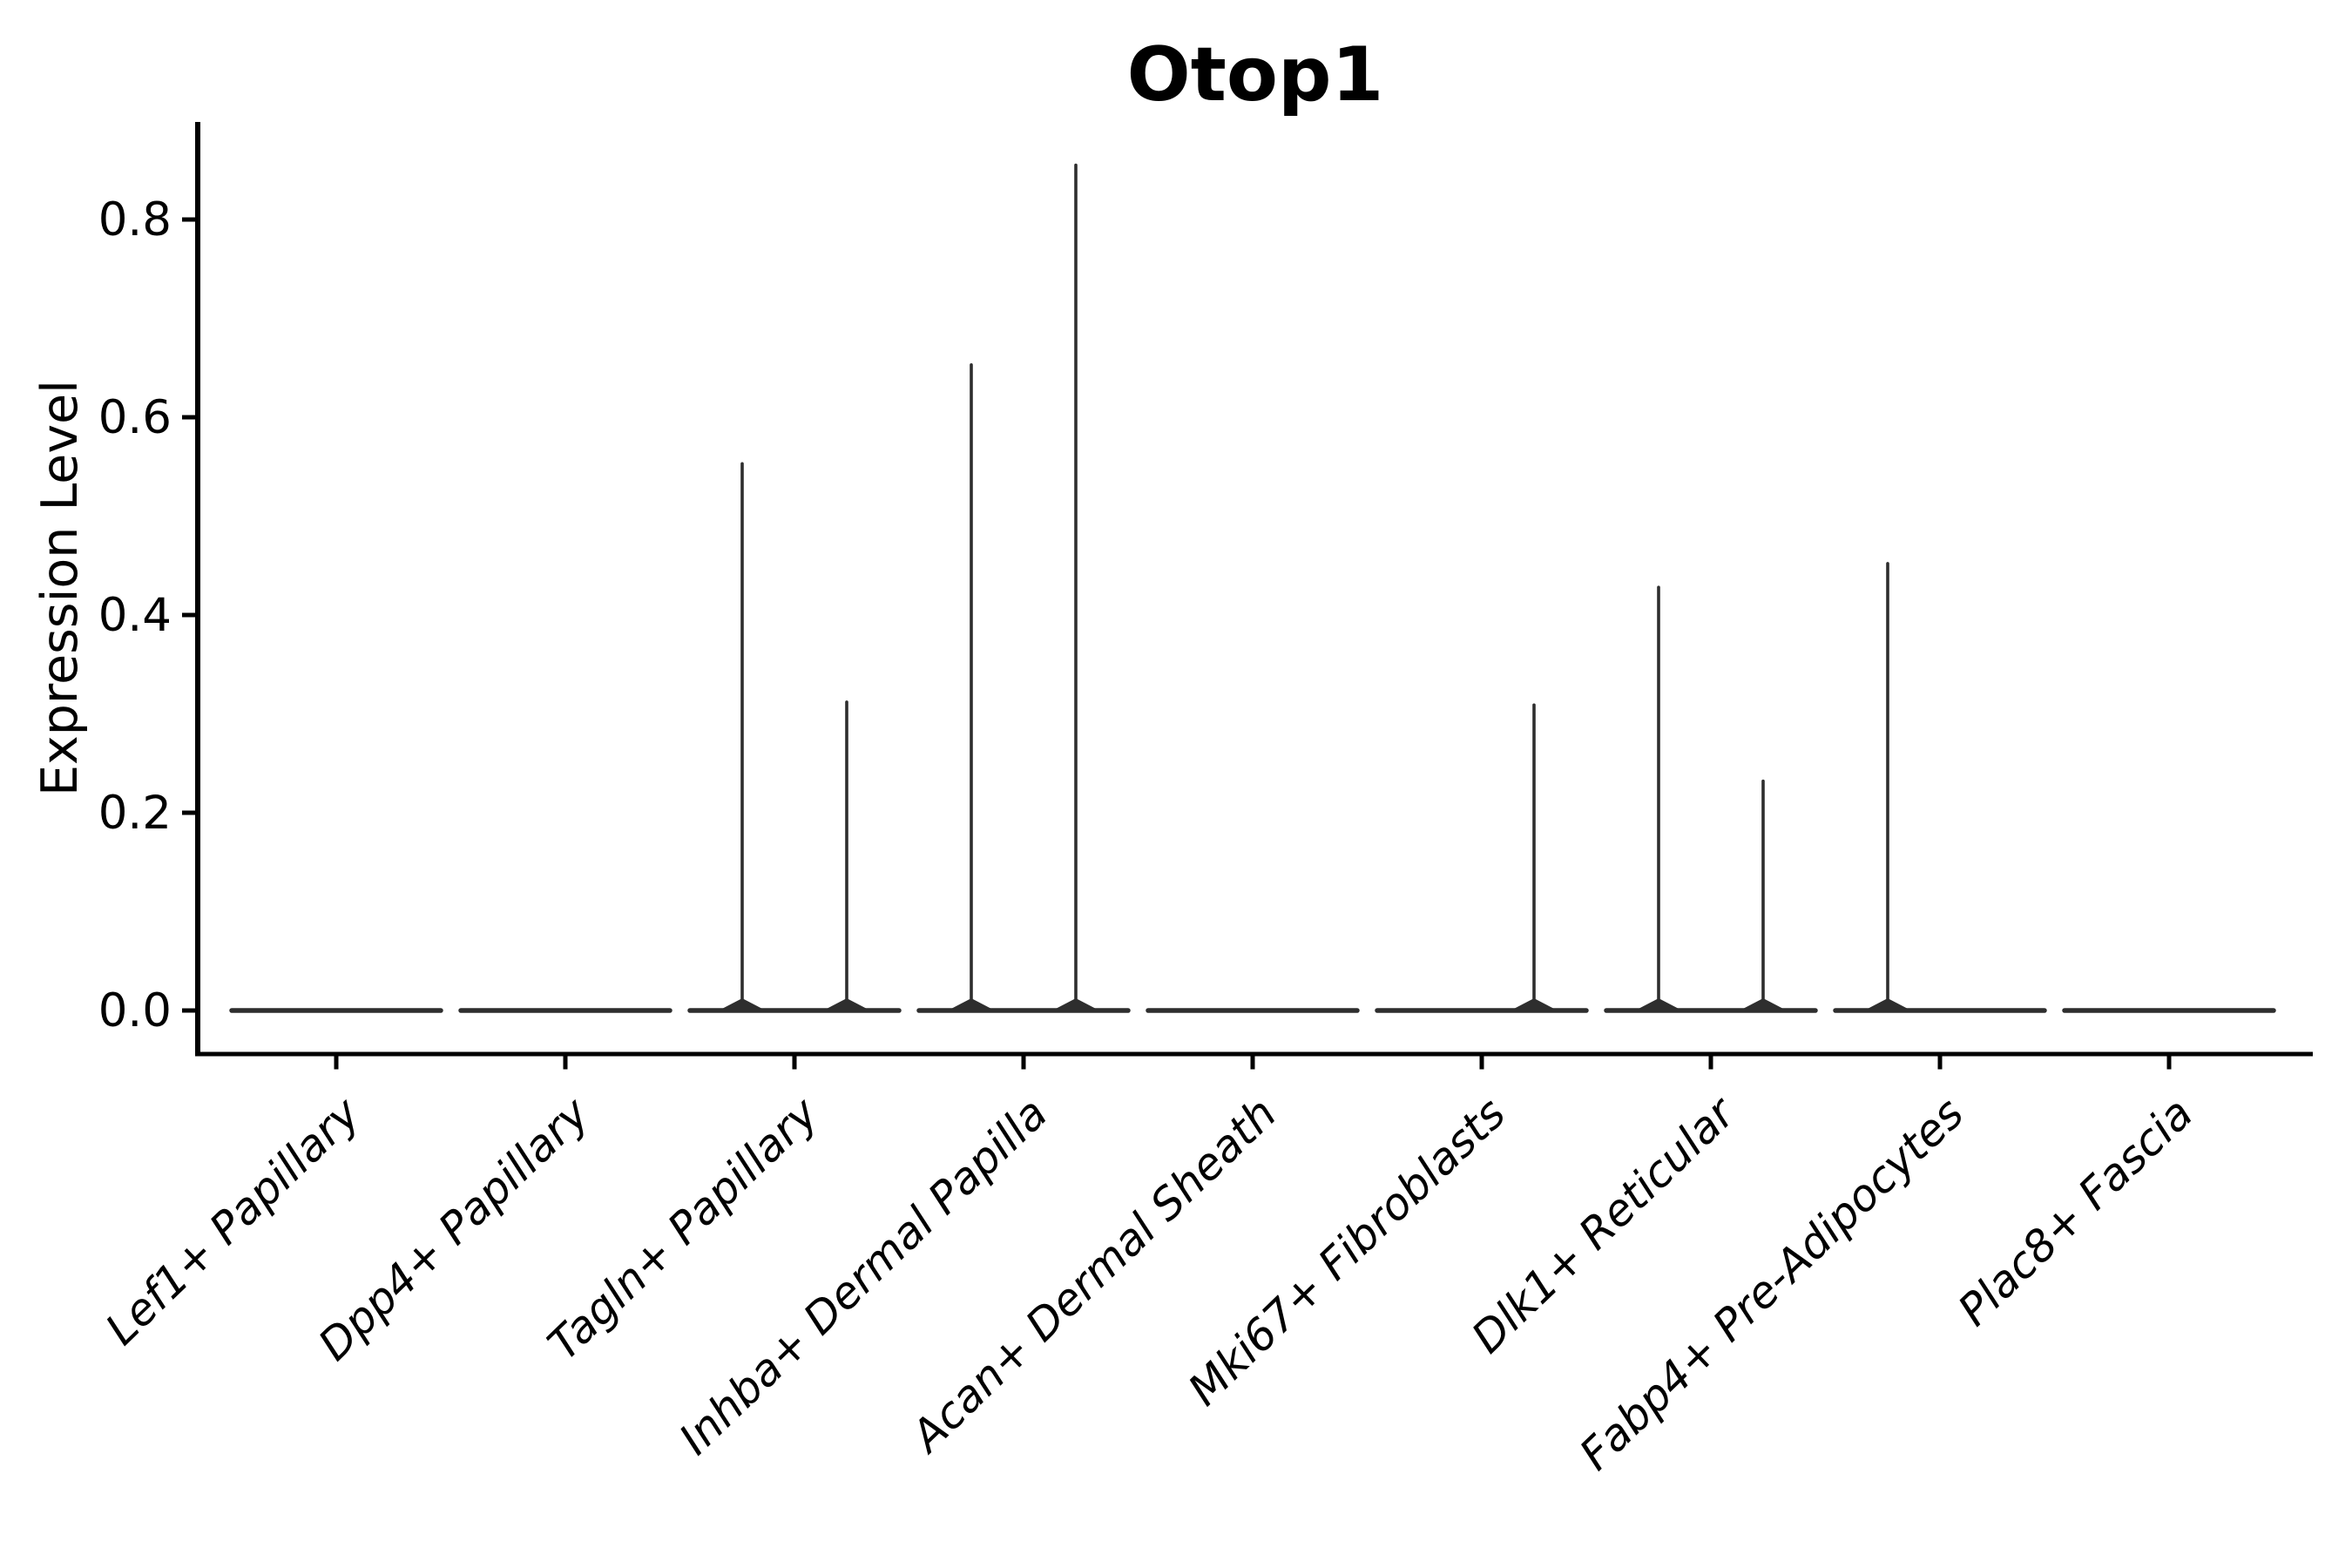 This screenshot has width=2352, height=1568. I want to click on y-tick-label: 0.0, so click(135, 1011).